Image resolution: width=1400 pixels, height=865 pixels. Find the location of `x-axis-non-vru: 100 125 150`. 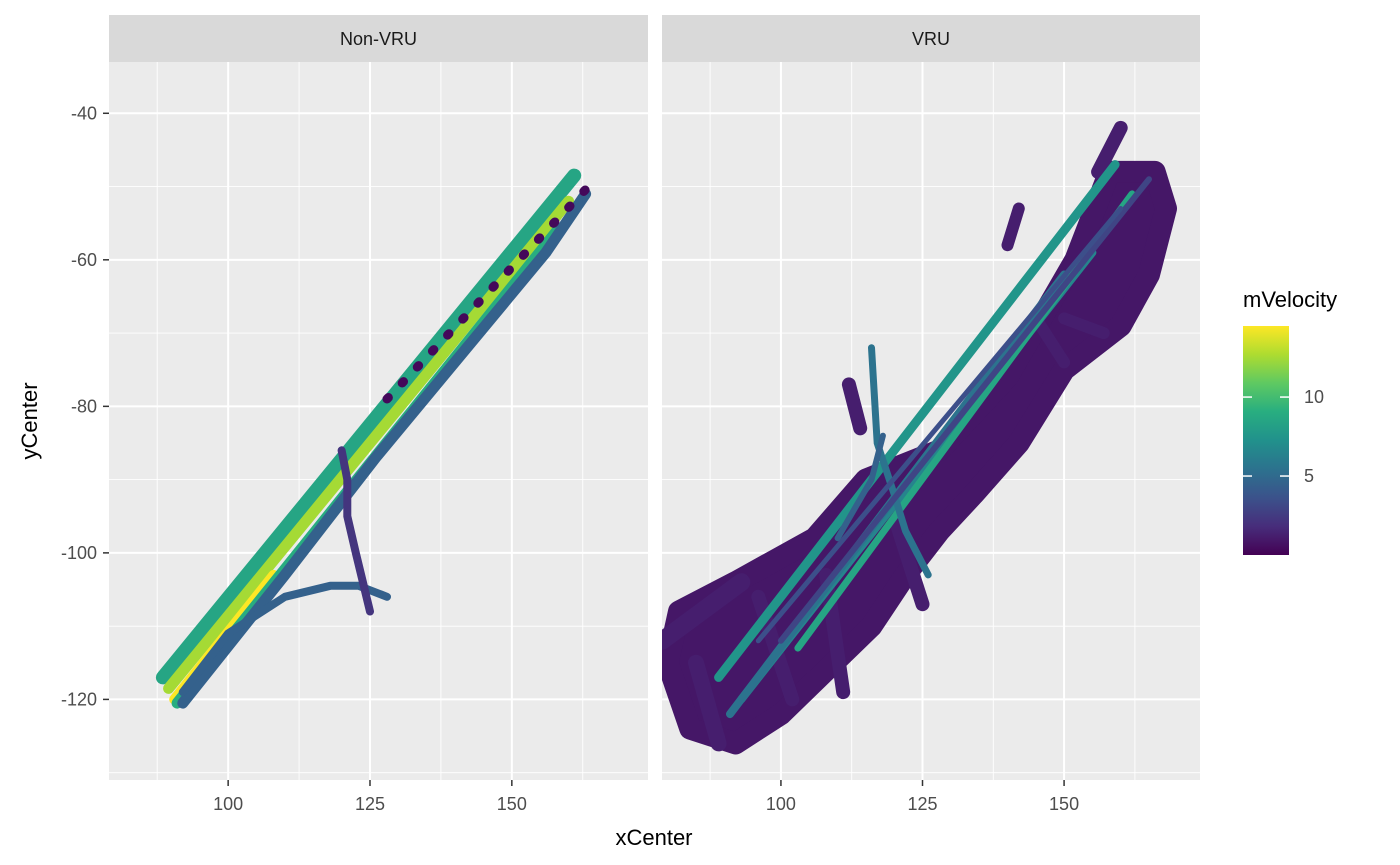

x-axis-non-vru: 100 125 150 is located at coordinates (370, 797).